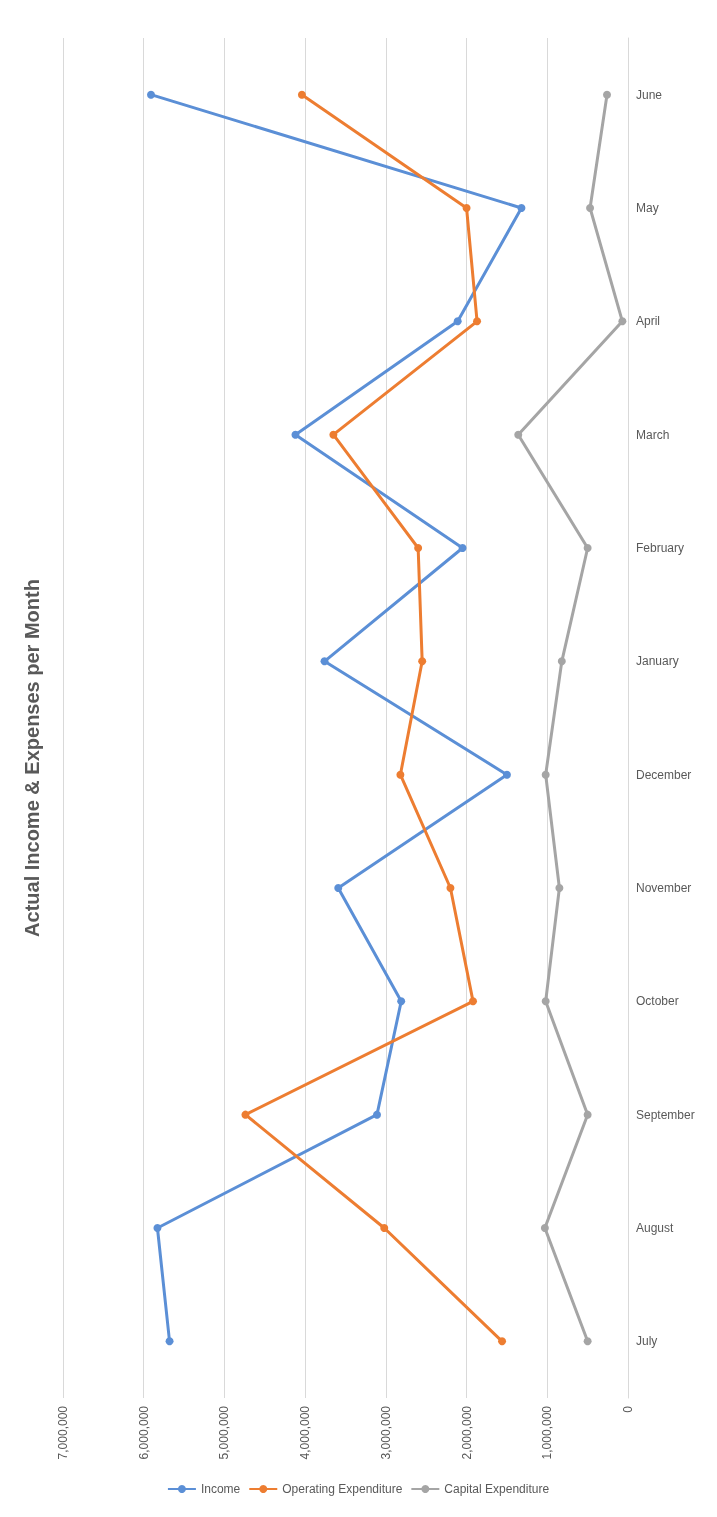  What do you see at coordinates (547, 1432) in the screenshot?
I see `x-tick-label: 1,000,000` at bounding box center [547, 1432].